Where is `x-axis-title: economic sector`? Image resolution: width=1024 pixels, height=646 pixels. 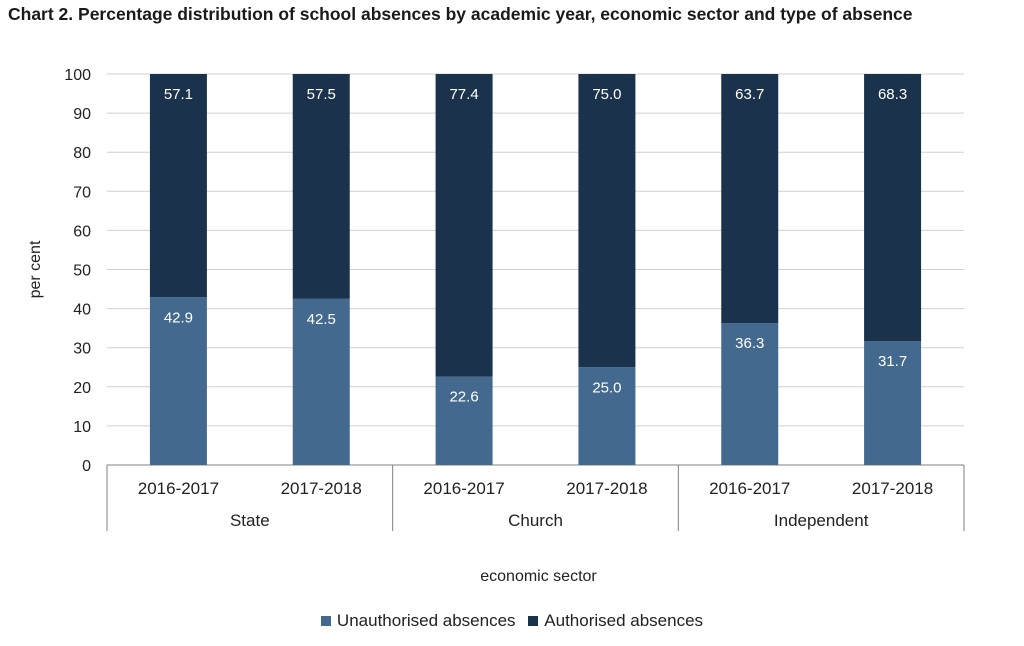
x-axis-title: economic sector is located at coordinates (538, 576).